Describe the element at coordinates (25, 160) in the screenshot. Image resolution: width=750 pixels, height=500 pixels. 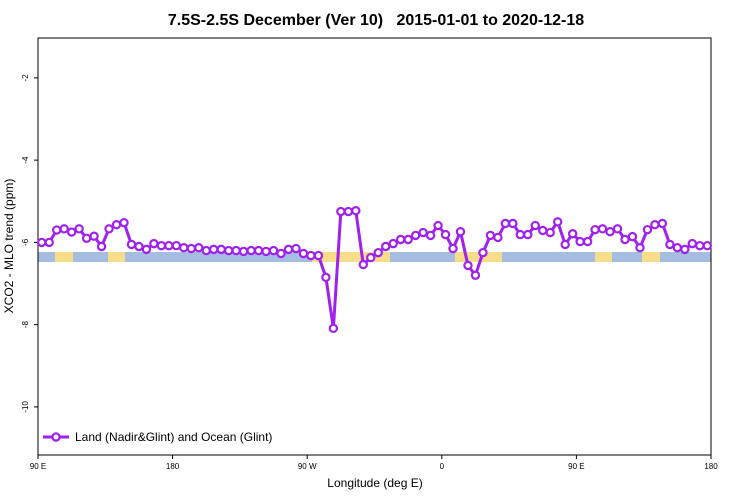
I see `y-tick-label: -4` at that location.